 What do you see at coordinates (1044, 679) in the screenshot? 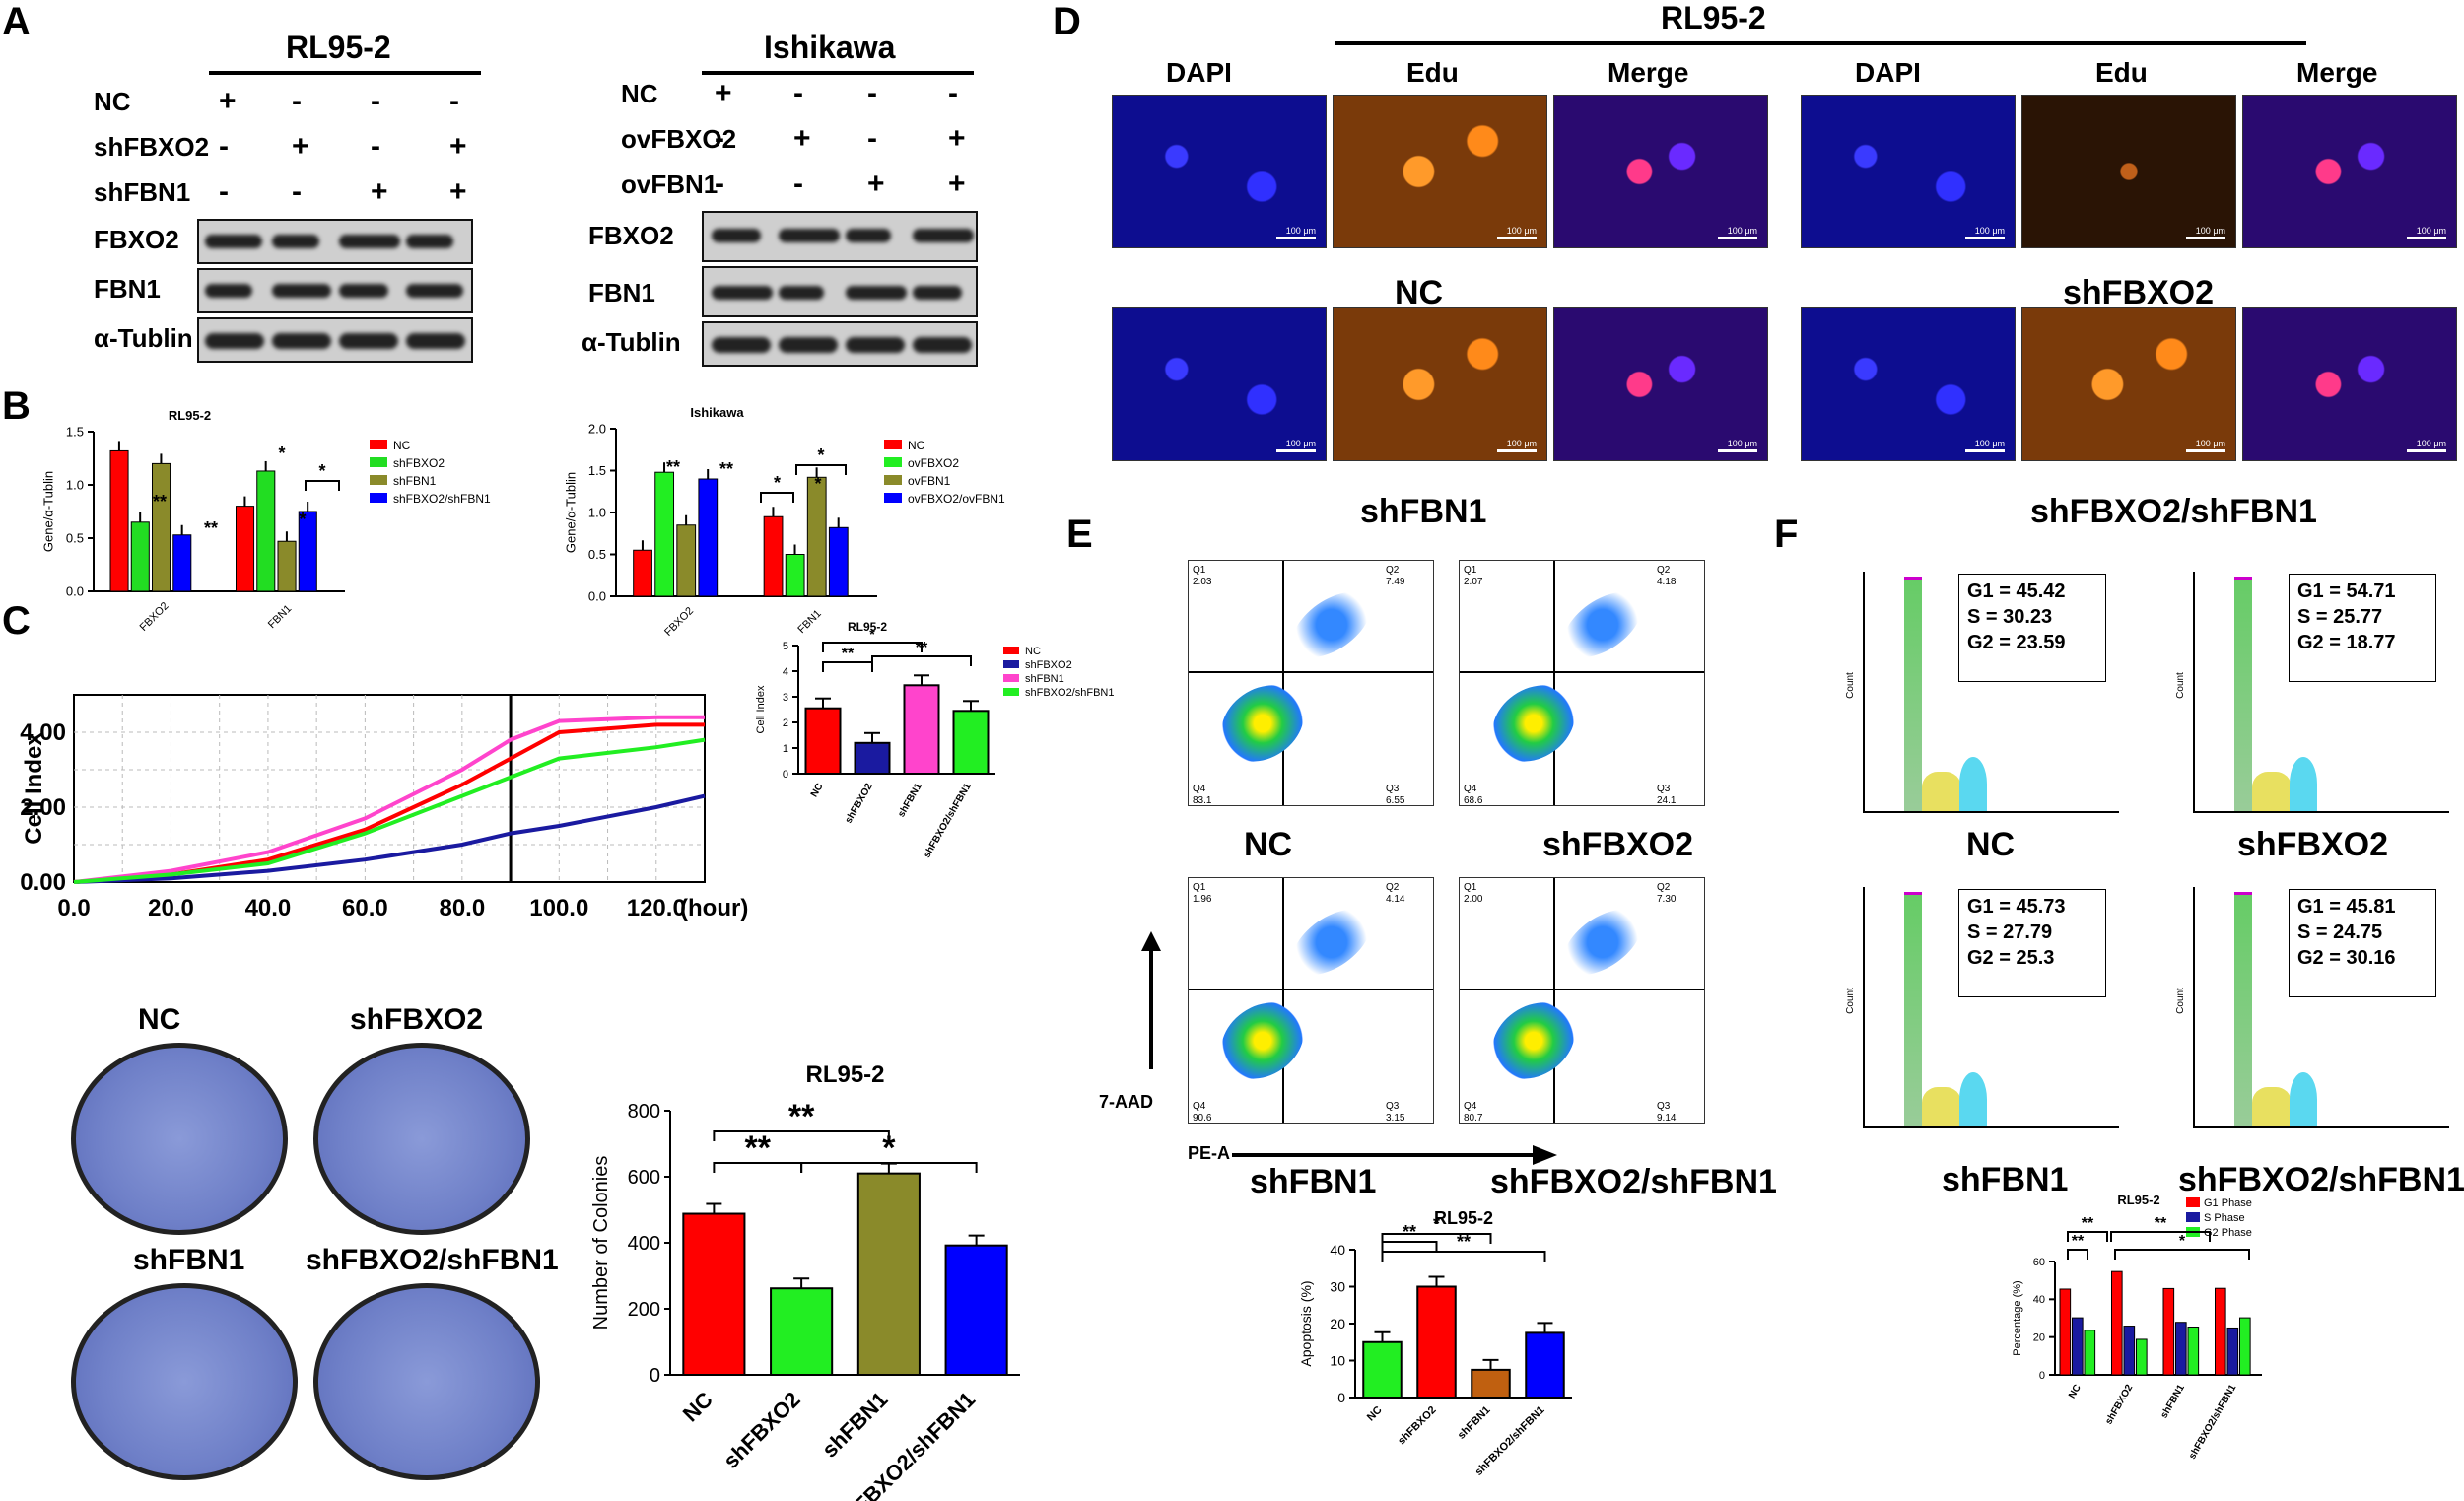
I see `legend-label: shFBN1` at bounding box center [1044, 679].